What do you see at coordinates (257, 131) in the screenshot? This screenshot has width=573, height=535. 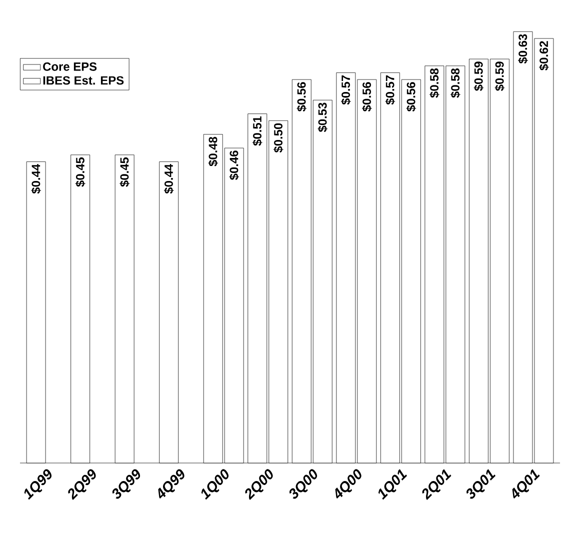 I see `data-label: $0.51` at bounding box center [257, 131].